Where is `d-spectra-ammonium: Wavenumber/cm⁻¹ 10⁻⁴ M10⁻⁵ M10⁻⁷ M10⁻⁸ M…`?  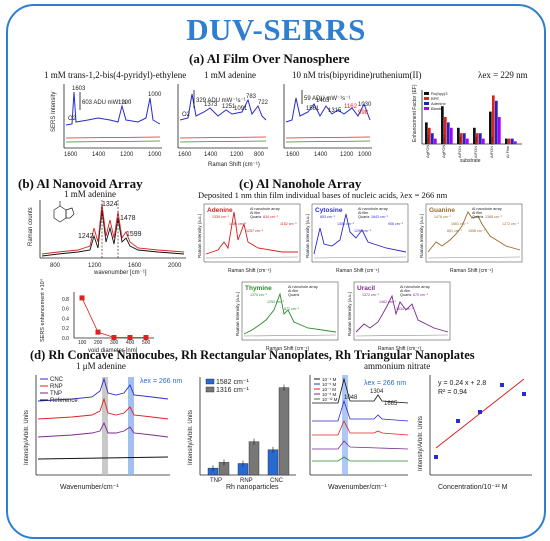 d-spectra-ammonium: Wavenumber/cm⁻¹ 10⁻⁴ M10⁻⁵ M10⁻⁷ M10⁻⁸ M… is located at coordinates (359, 433).